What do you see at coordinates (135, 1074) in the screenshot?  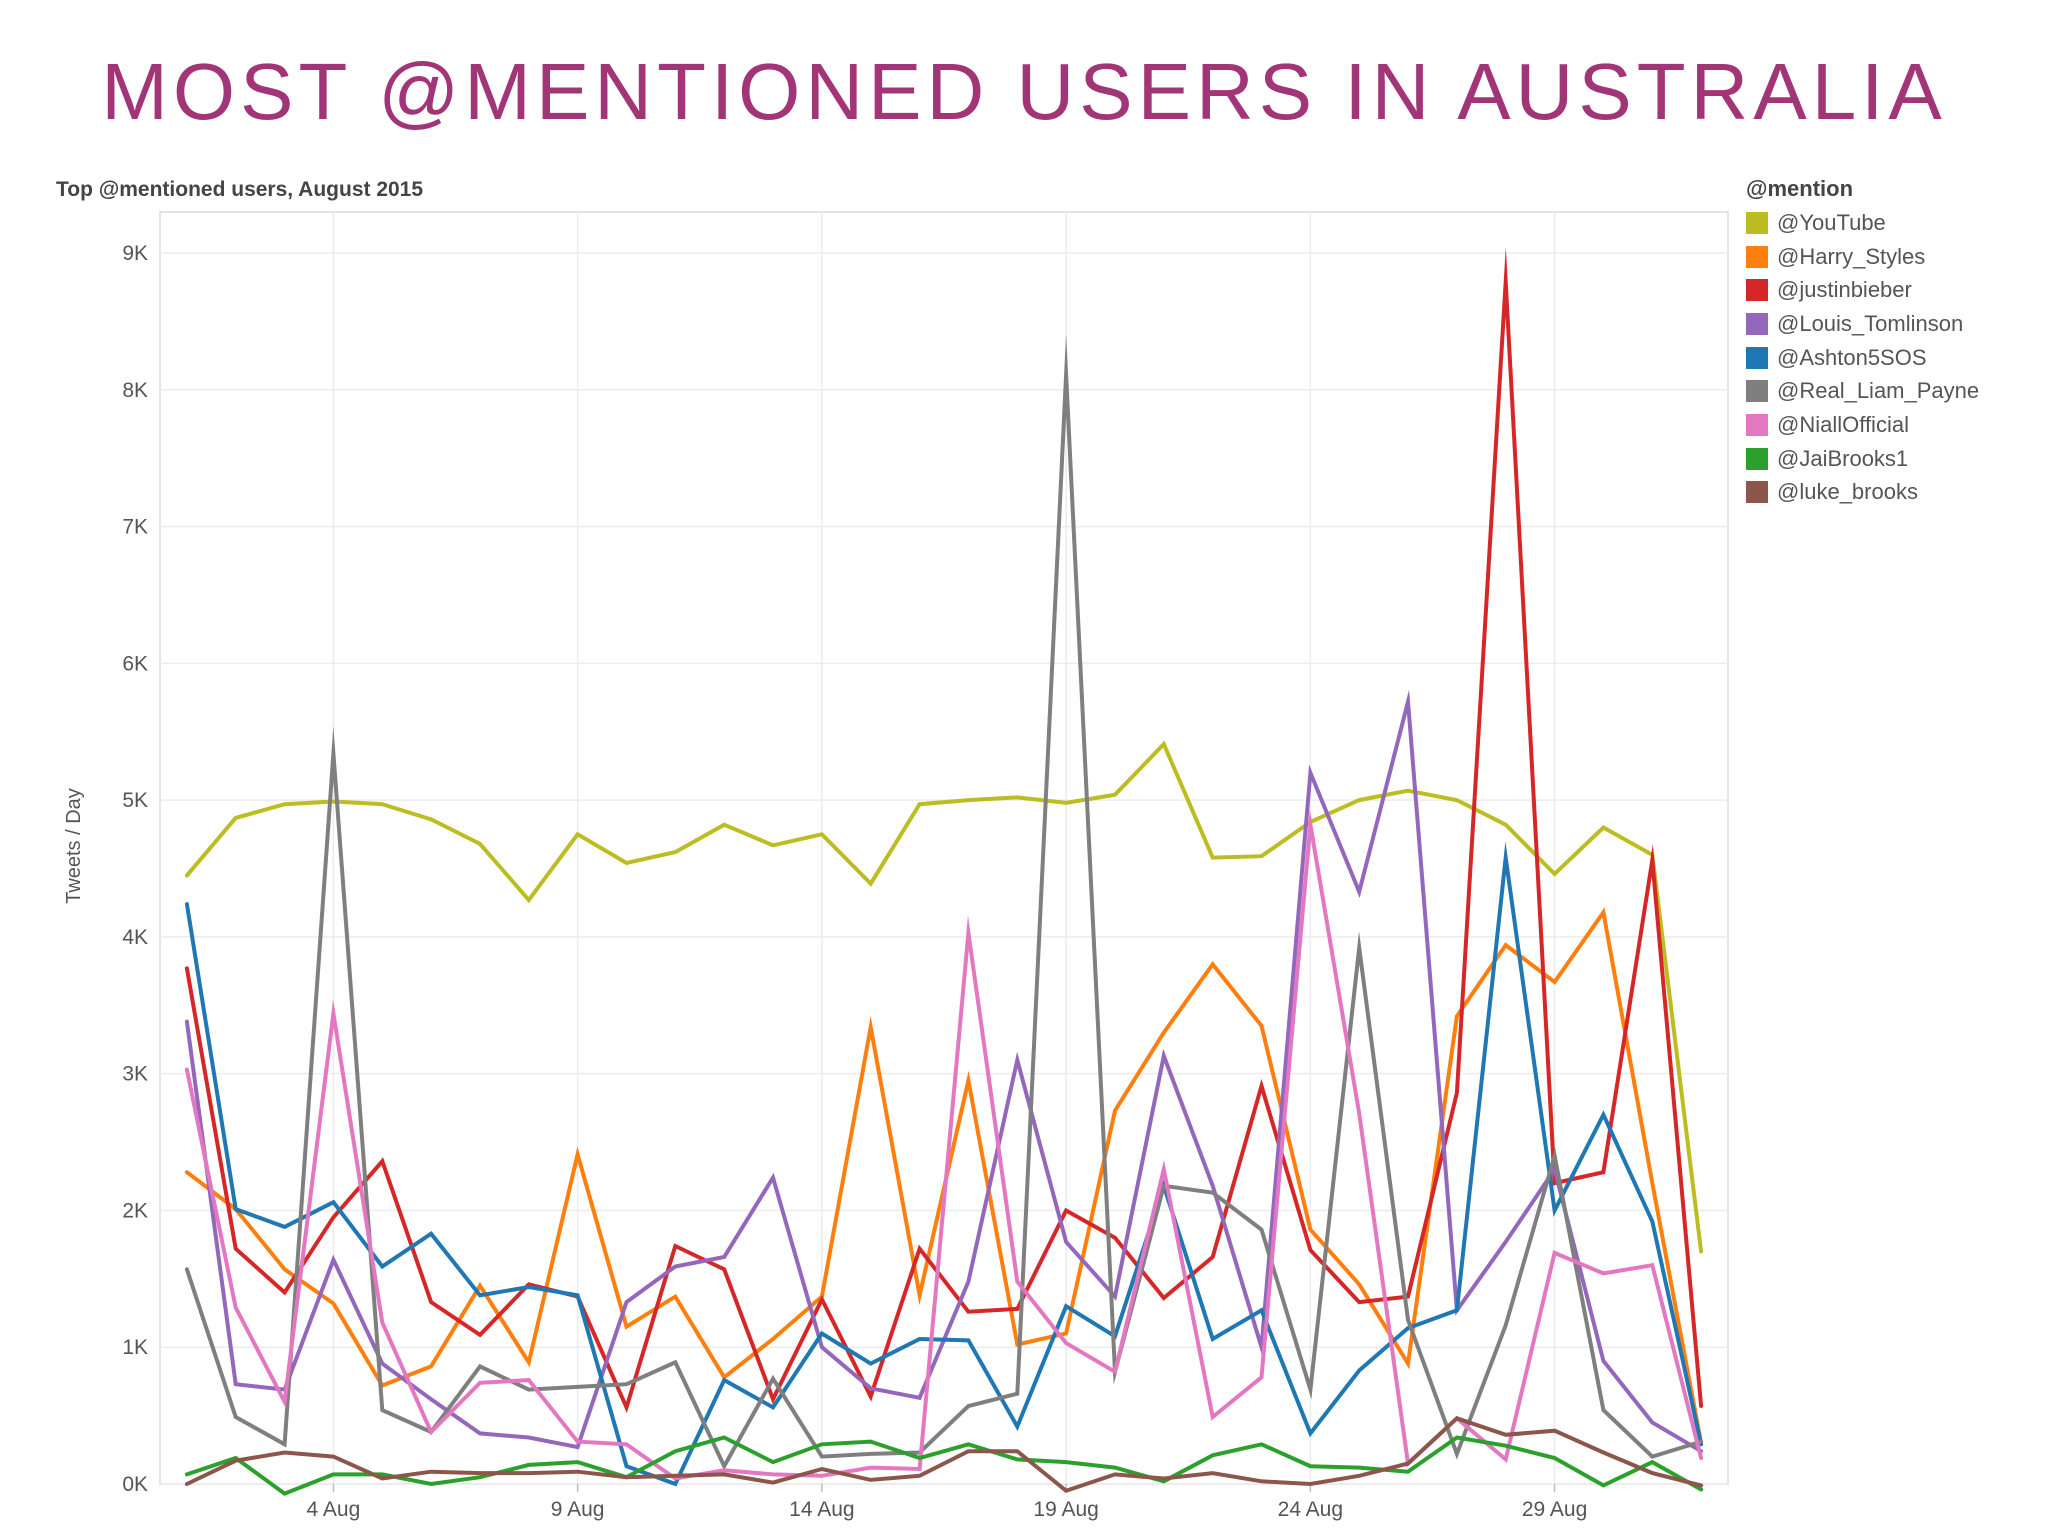 I see `y-tick-label: 3K` at bounding box center [135, 1074].